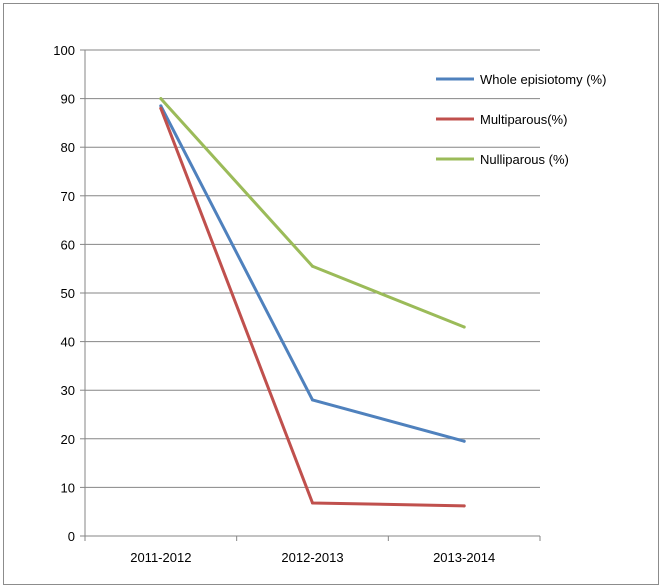  Describe the element at coordinates (68, 99) in the screenshot. I see `y-tick-label: 90` at that location.